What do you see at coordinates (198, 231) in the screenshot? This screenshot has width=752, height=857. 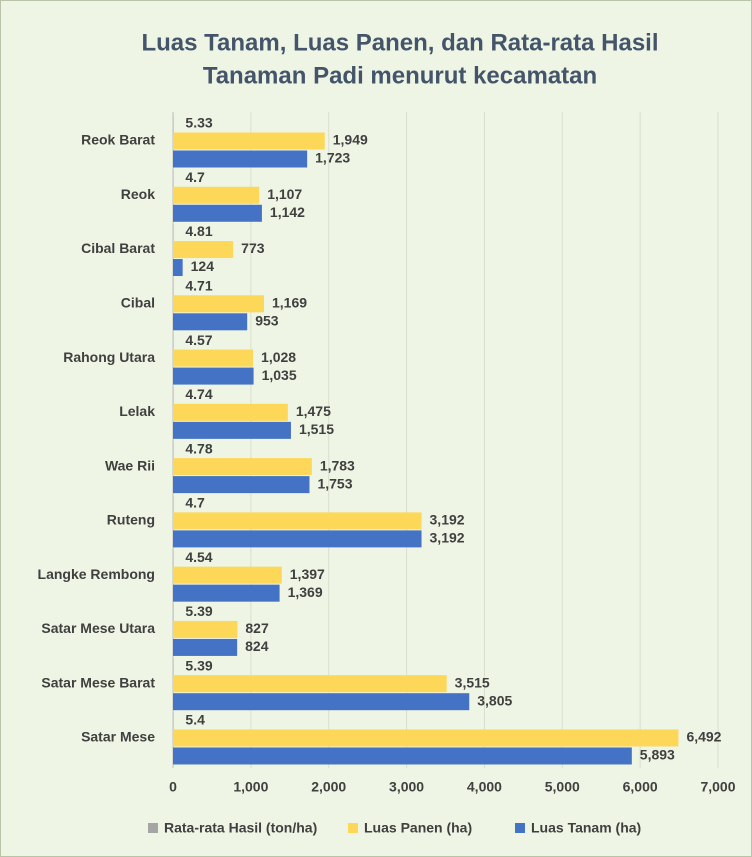 I see `value-label: 4.81` at bounding box center [198, 231].